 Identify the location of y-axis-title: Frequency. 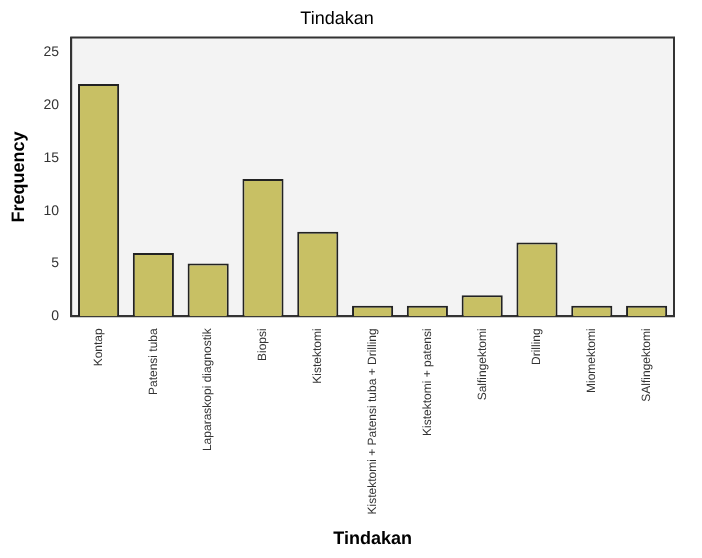
(17, 177).